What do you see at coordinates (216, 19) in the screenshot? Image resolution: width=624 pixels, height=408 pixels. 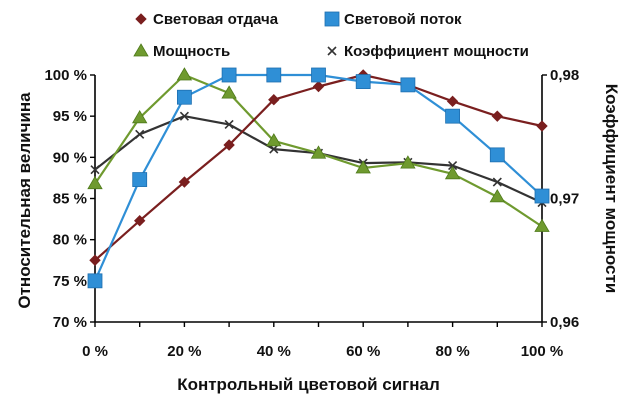 I see `legend-label: Световая отдача` at bounding box center [216, 19].